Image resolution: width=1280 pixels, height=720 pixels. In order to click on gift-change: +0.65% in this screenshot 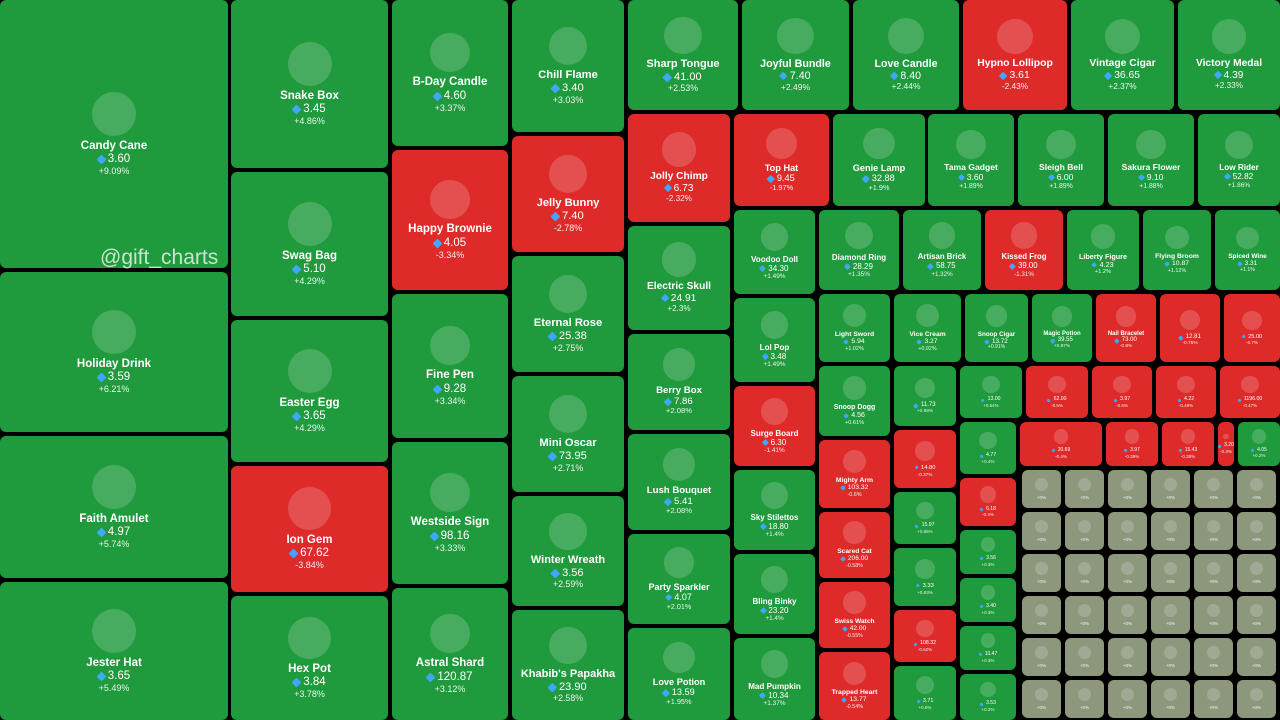, I will do `click(925, 532)`.